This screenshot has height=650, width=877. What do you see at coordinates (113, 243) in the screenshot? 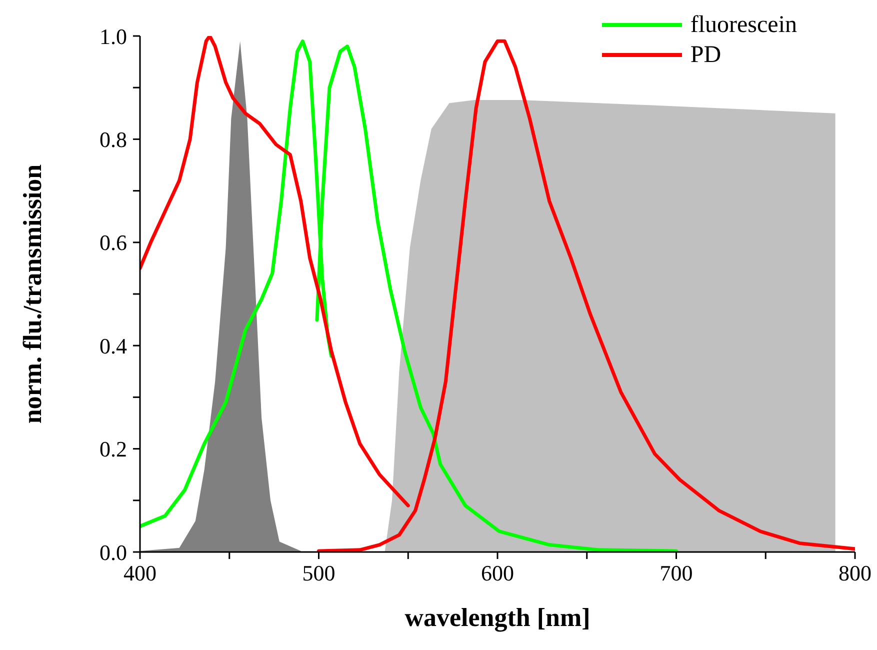
I see `y-tick-label: 0.6` at bounding box center [113, 243].